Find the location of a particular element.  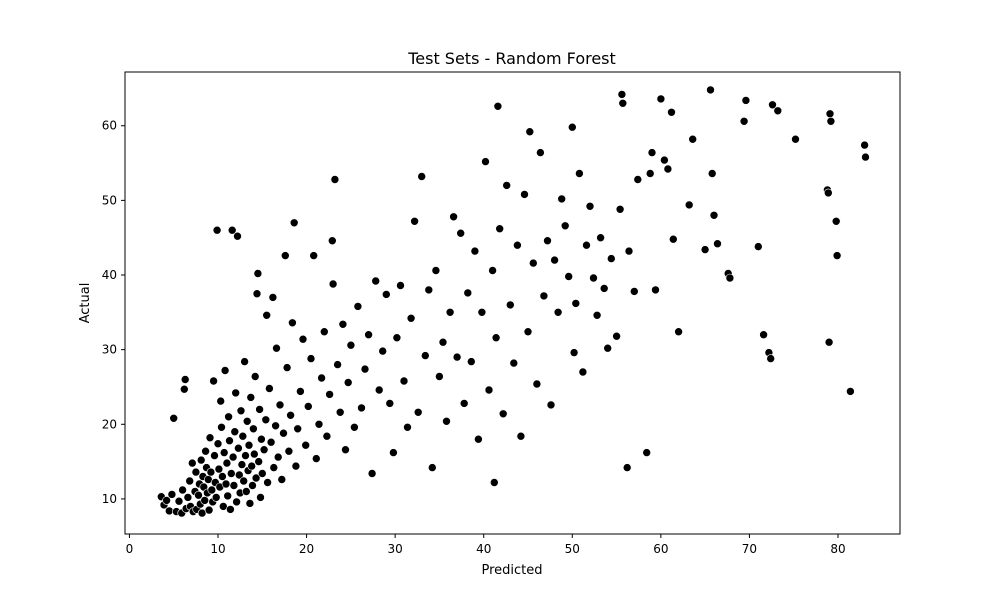

x-tick-label: 30 is located at coordinates (395, 549).